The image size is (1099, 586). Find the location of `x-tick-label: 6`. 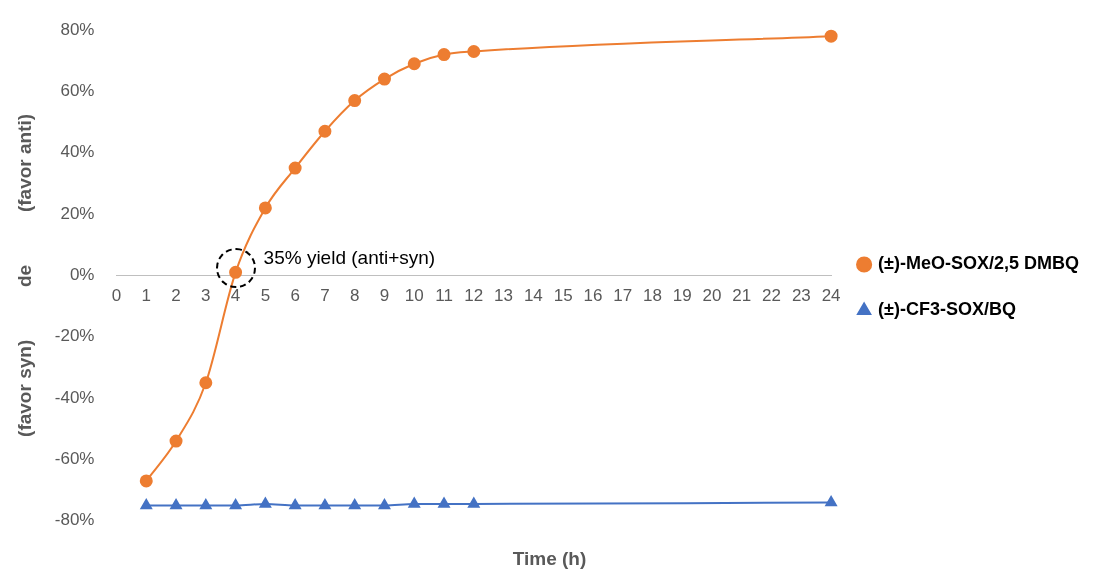

x-tick-label: 6 is located at coordinates (295, 296).